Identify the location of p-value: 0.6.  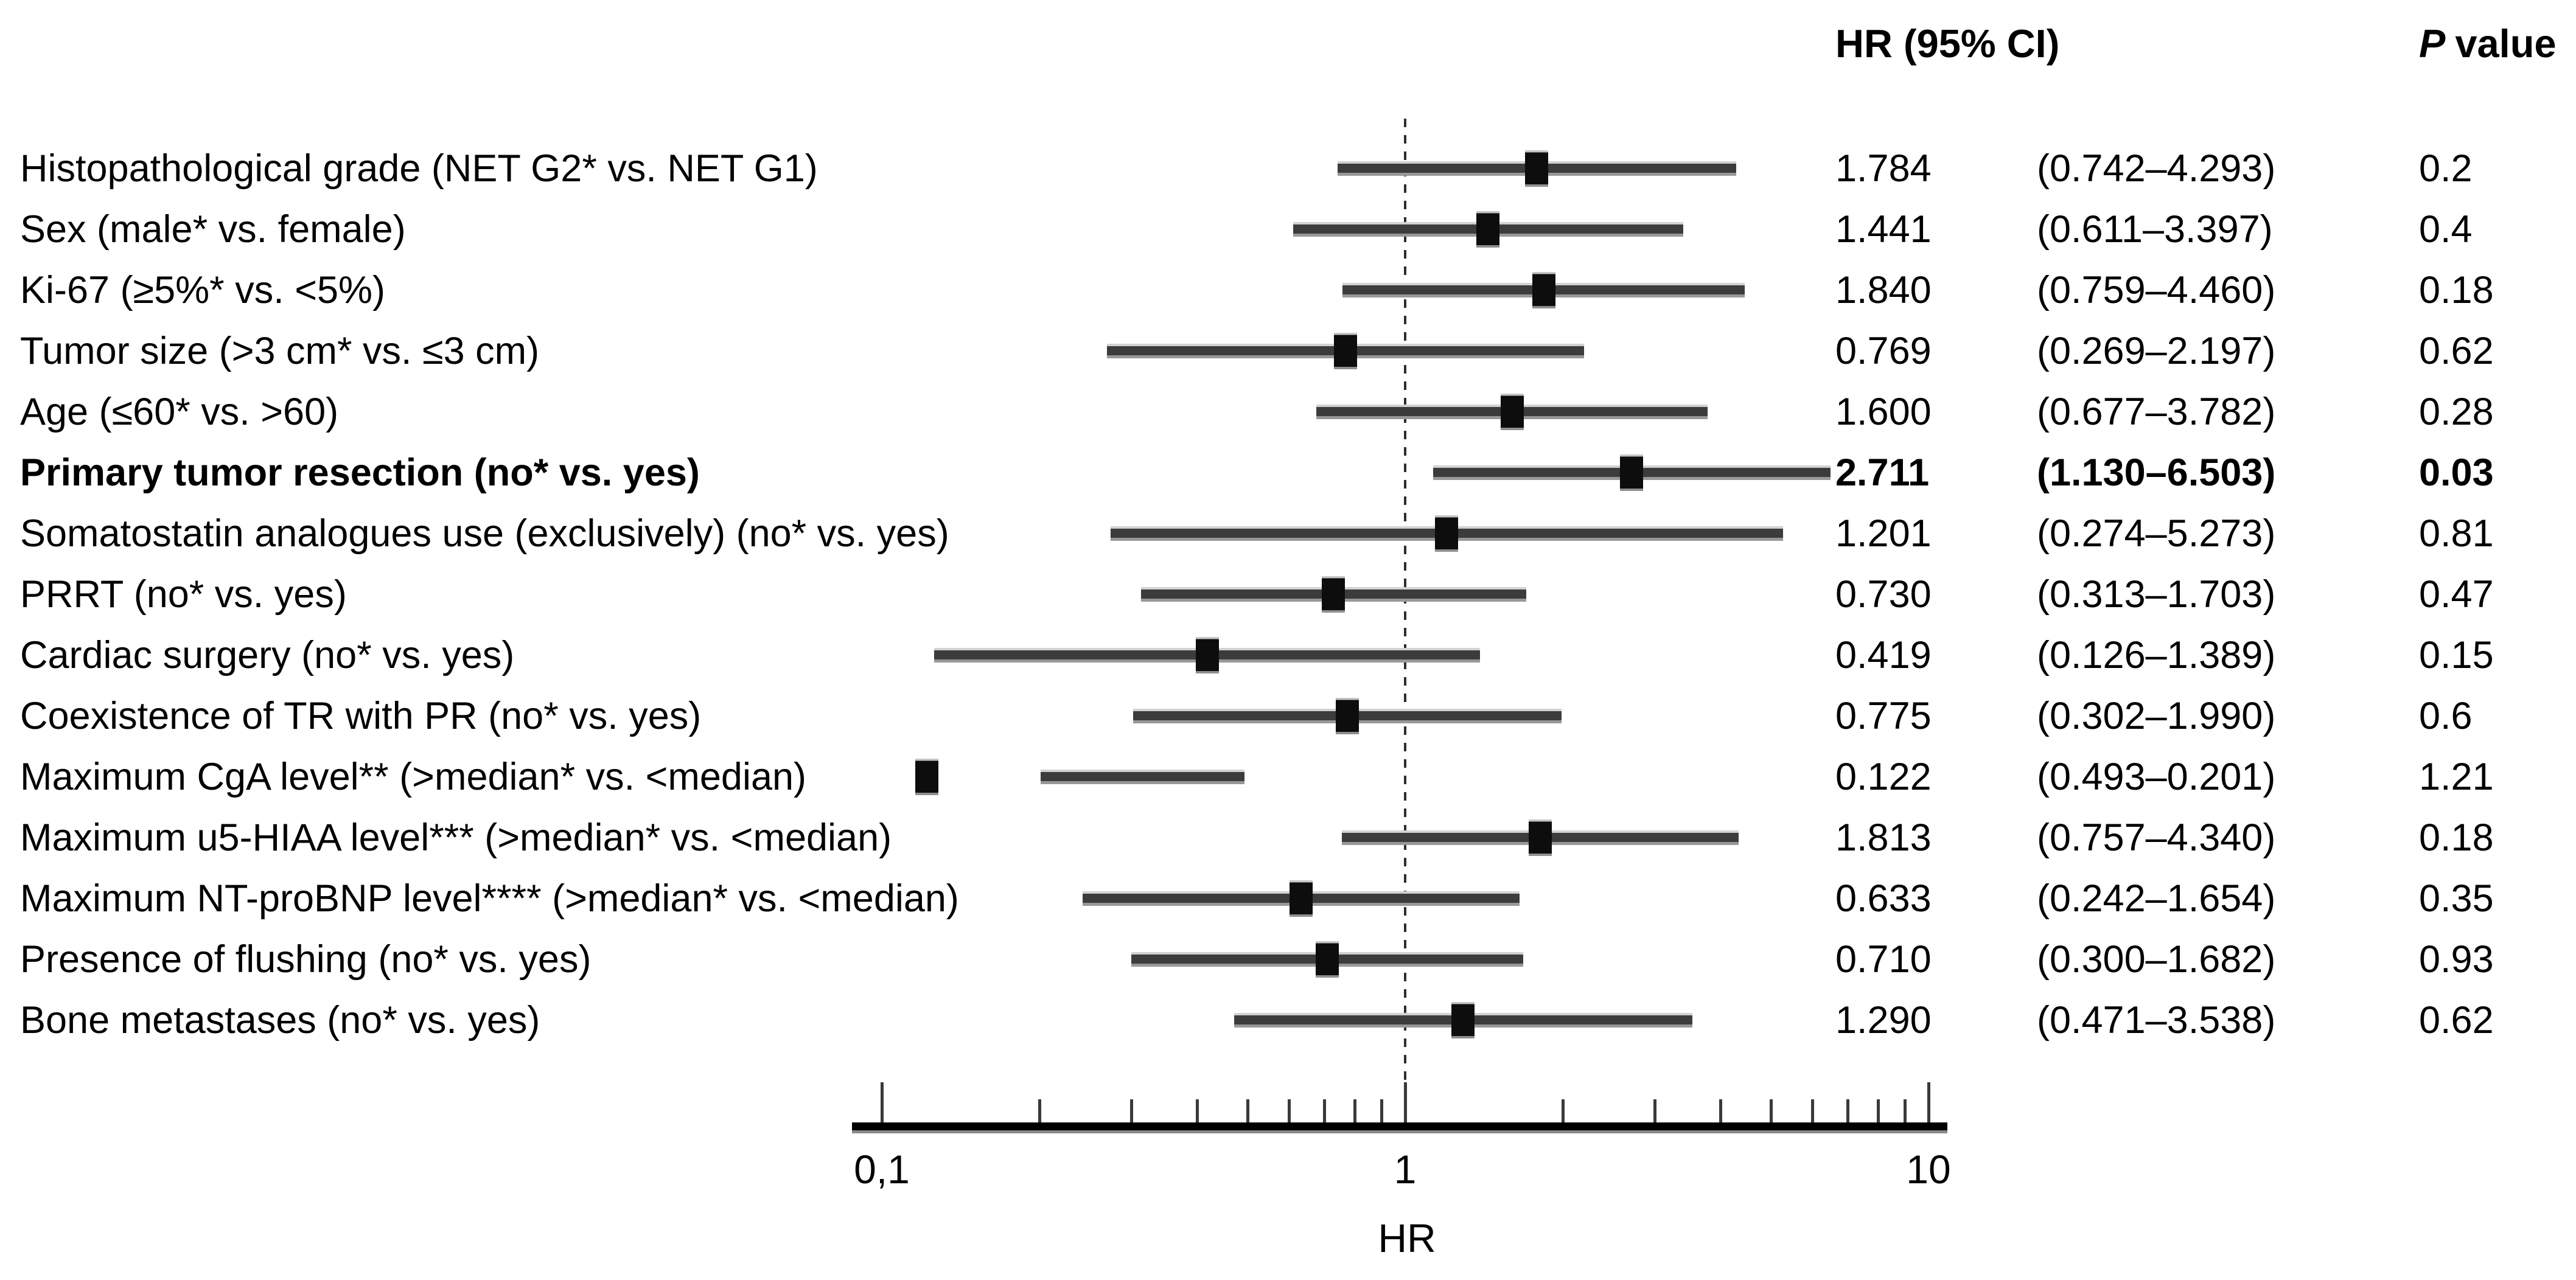
(2446, 716).